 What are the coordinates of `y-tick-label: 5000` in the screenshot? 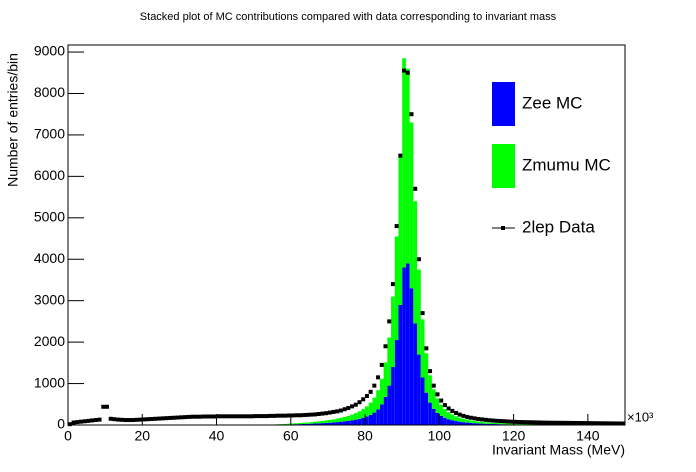 It's located at (49, 217).